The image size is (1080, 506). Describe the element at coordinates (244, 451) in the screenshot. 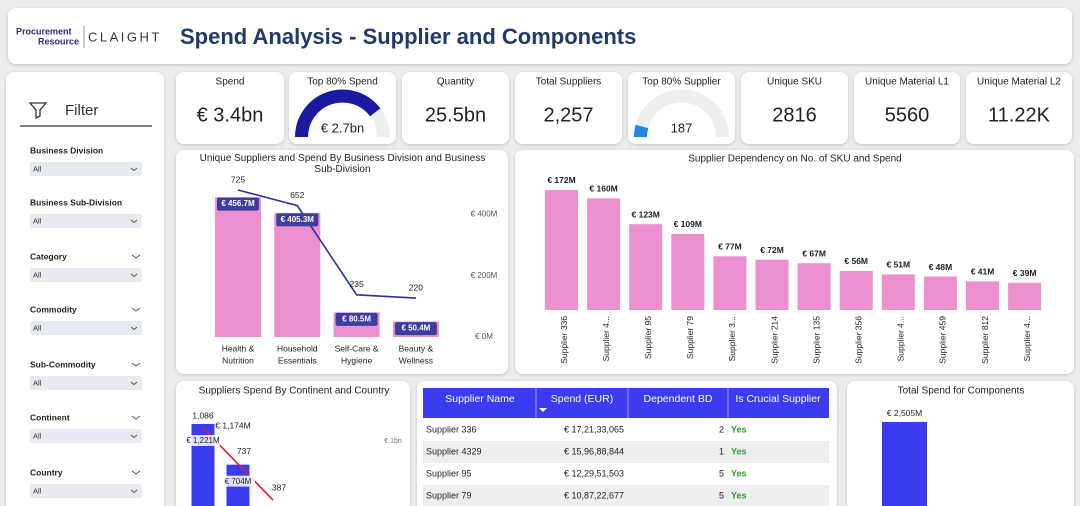

I see `line-label: 737` at that location.